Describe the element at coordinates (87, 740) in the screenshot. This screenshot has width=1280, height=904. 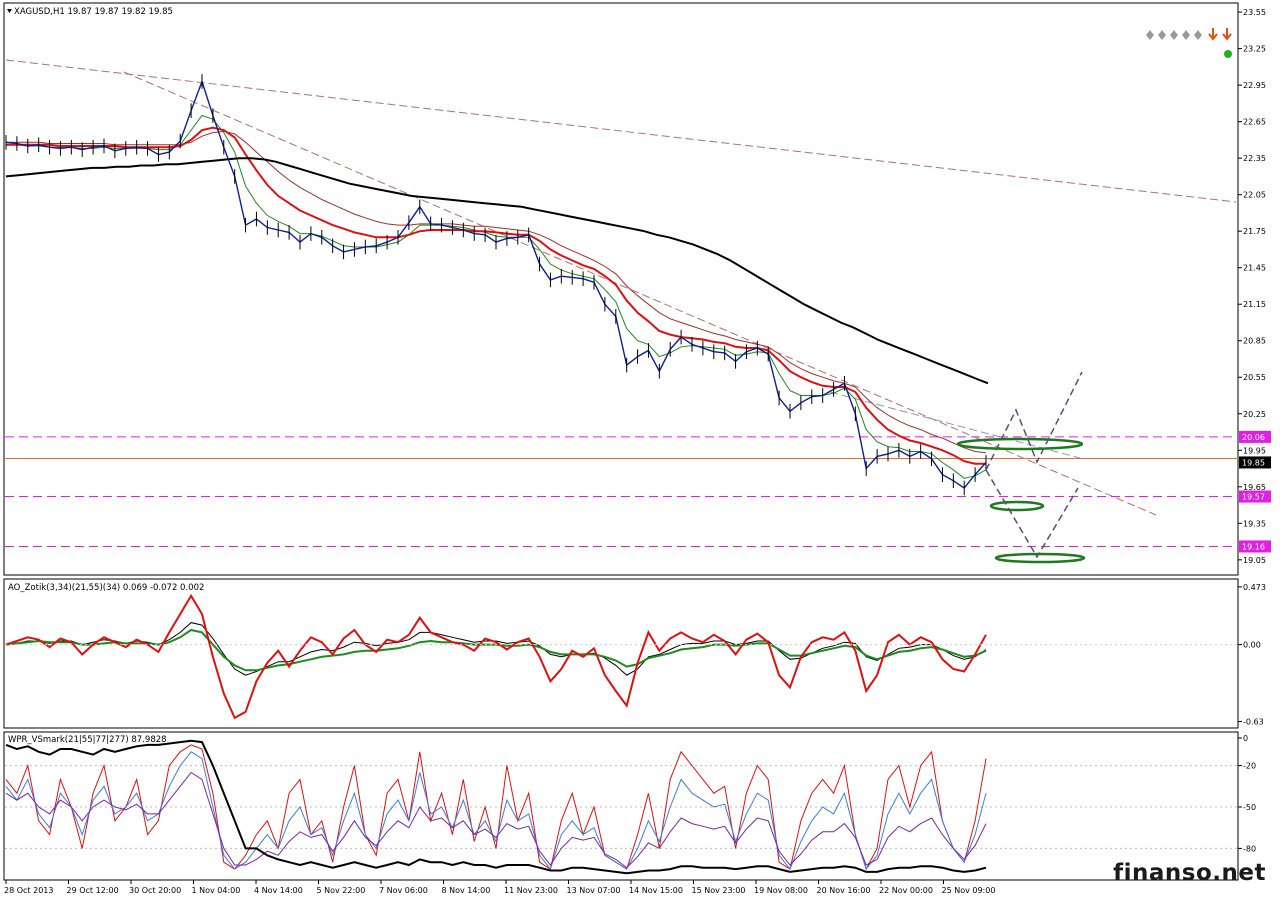
I see `wpr-title: WPR_VSmark(21|55|77|277) 87.9828` at that location.